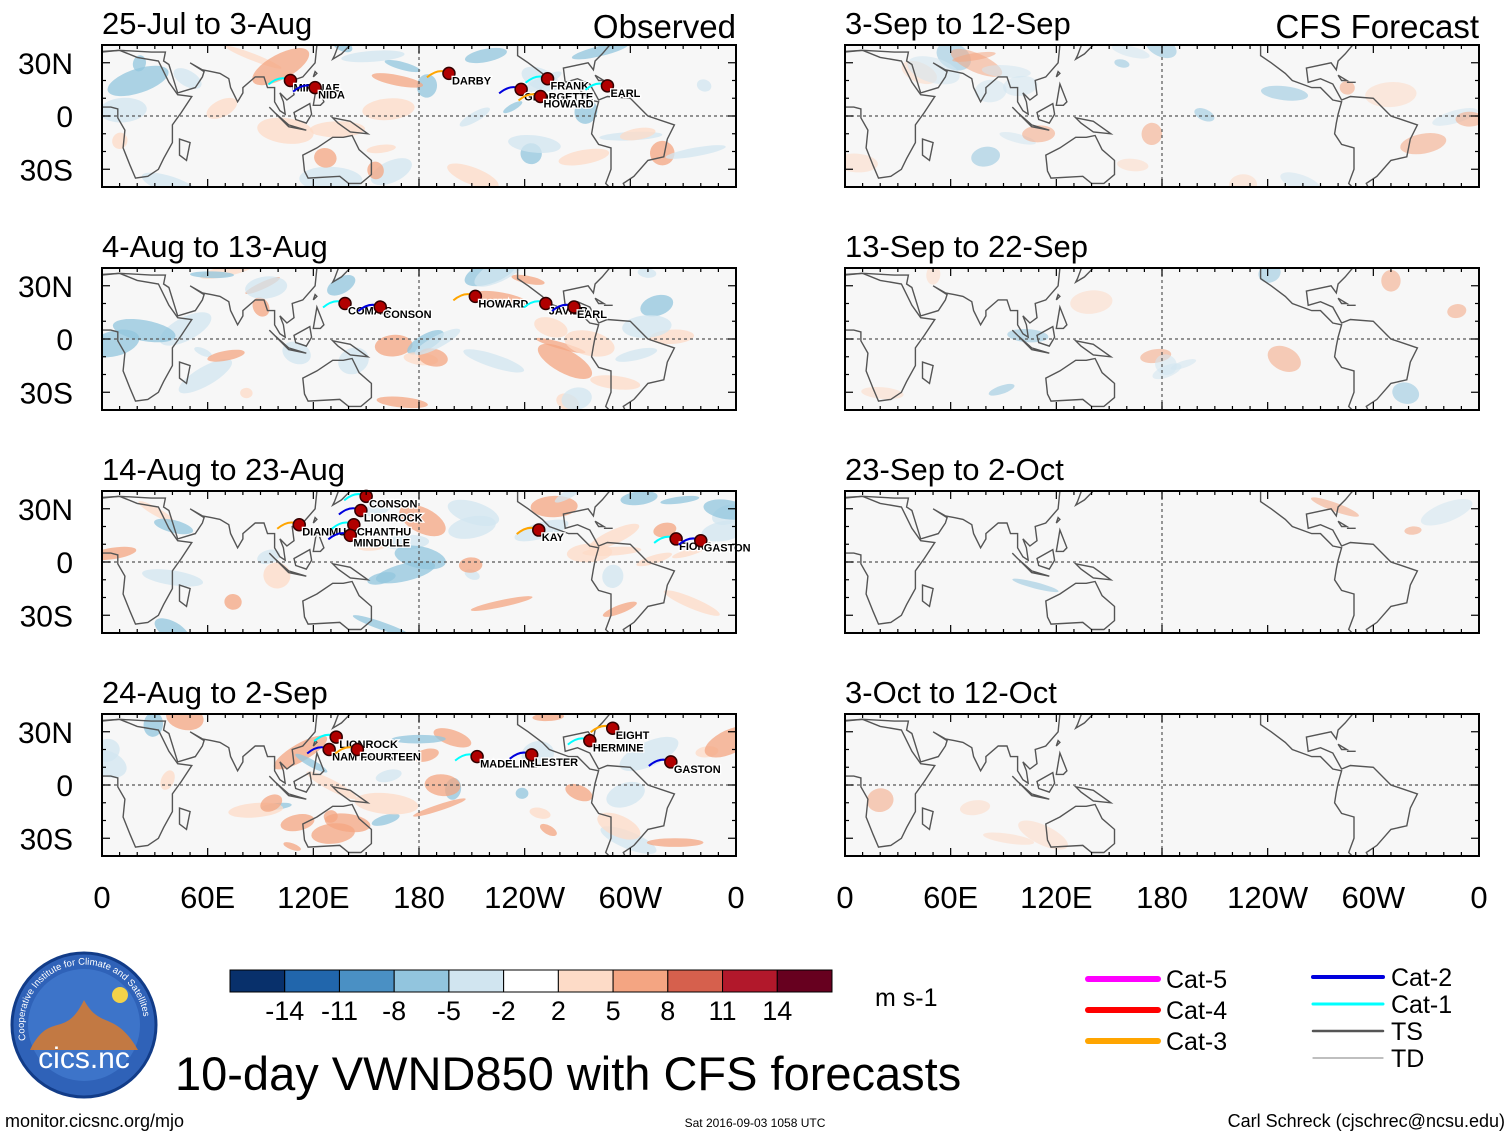 The width and height of the screenshot is (1510, 1137). I want to click on storm-marker: NAMTHEUN, so click(351, 753).